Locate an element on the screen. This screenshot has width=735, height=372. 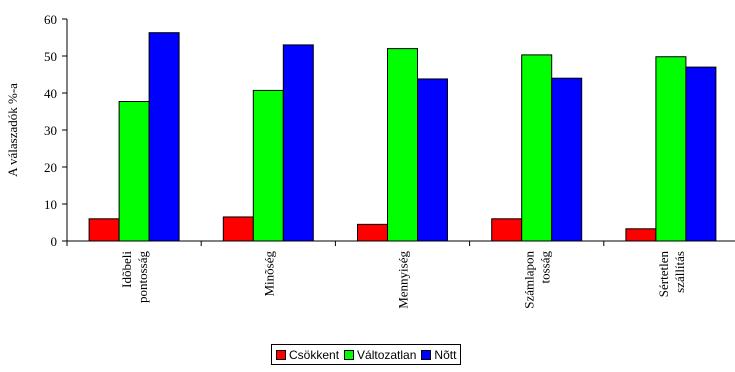
x-tick-label: Sértetlenszállítás is located at coordinates (671, 274).